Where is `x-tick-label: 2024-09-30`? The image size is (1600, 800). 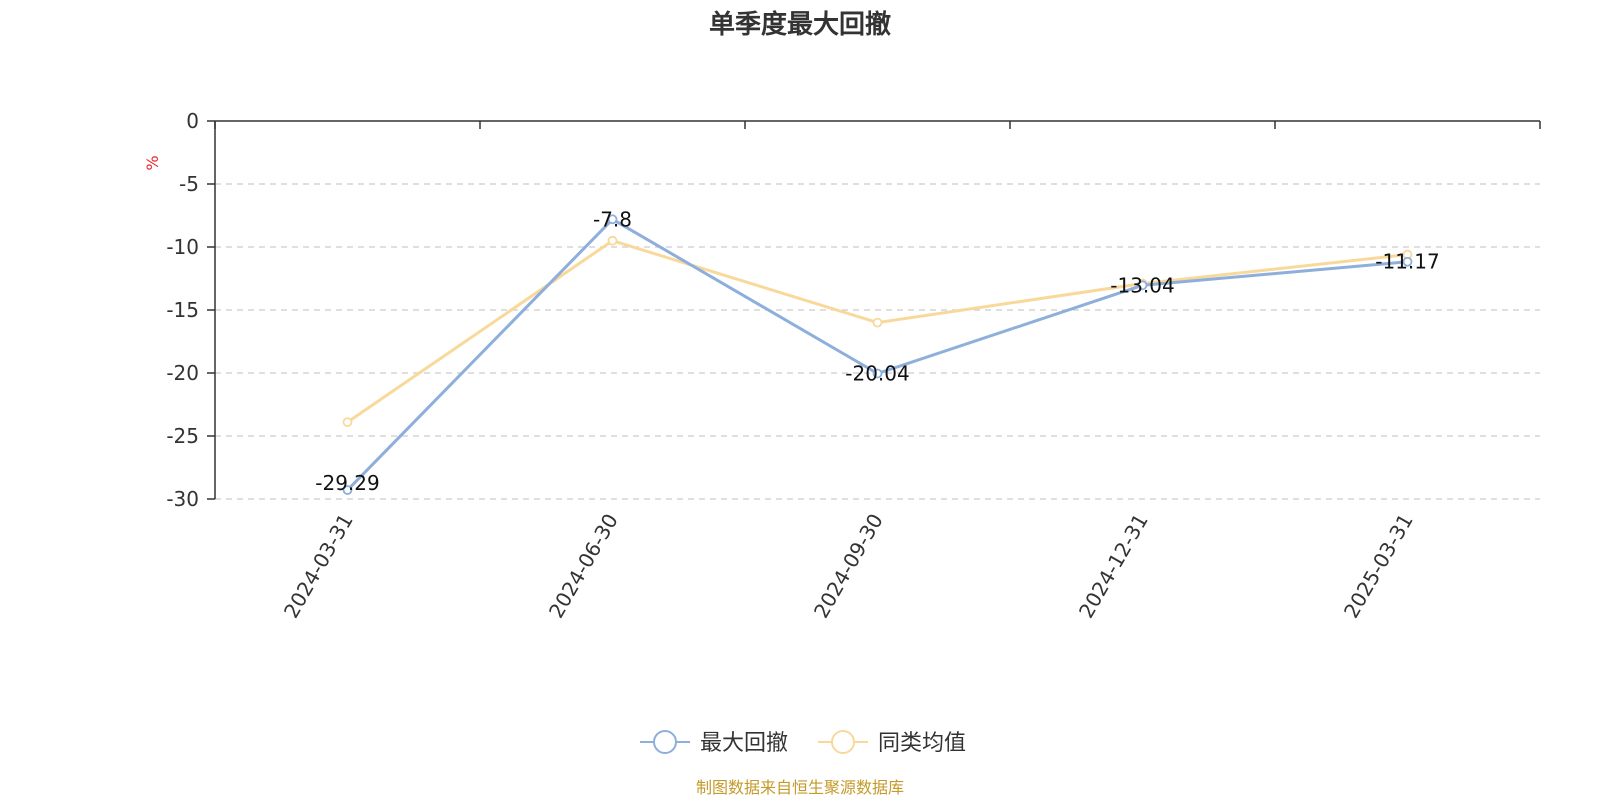 x-tick-label: 2024-09-30 is located at coordinates (848, 566).